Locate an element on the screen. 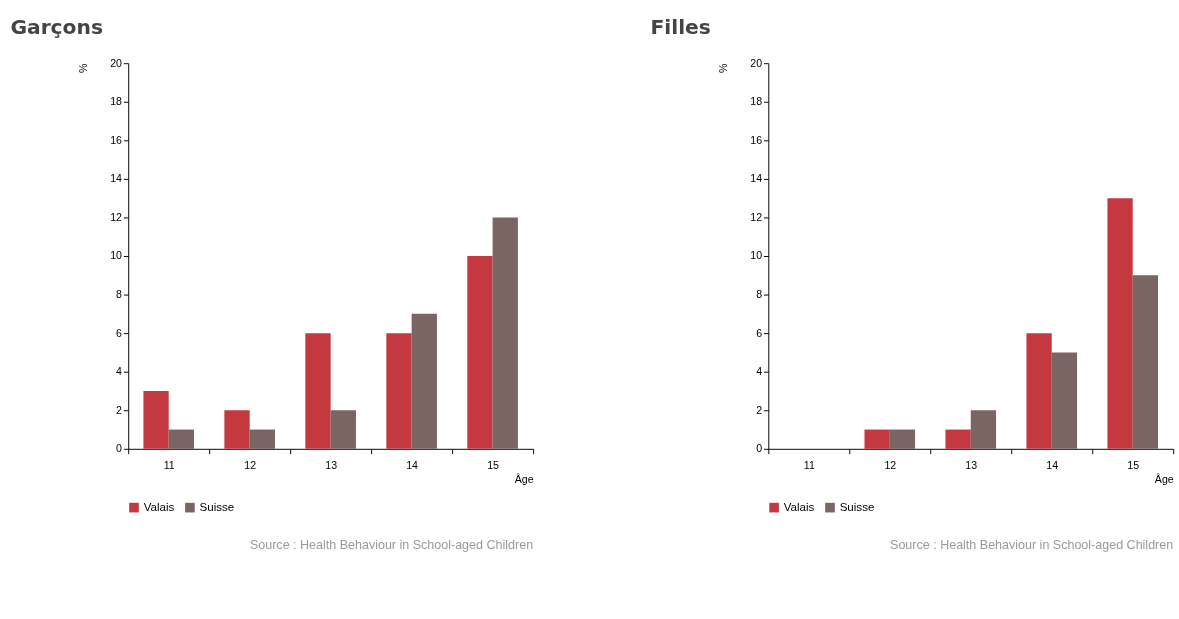 The height and width of the screenshot is (619, 1179). chart-title: Filles is located at coordinates (680, 27).